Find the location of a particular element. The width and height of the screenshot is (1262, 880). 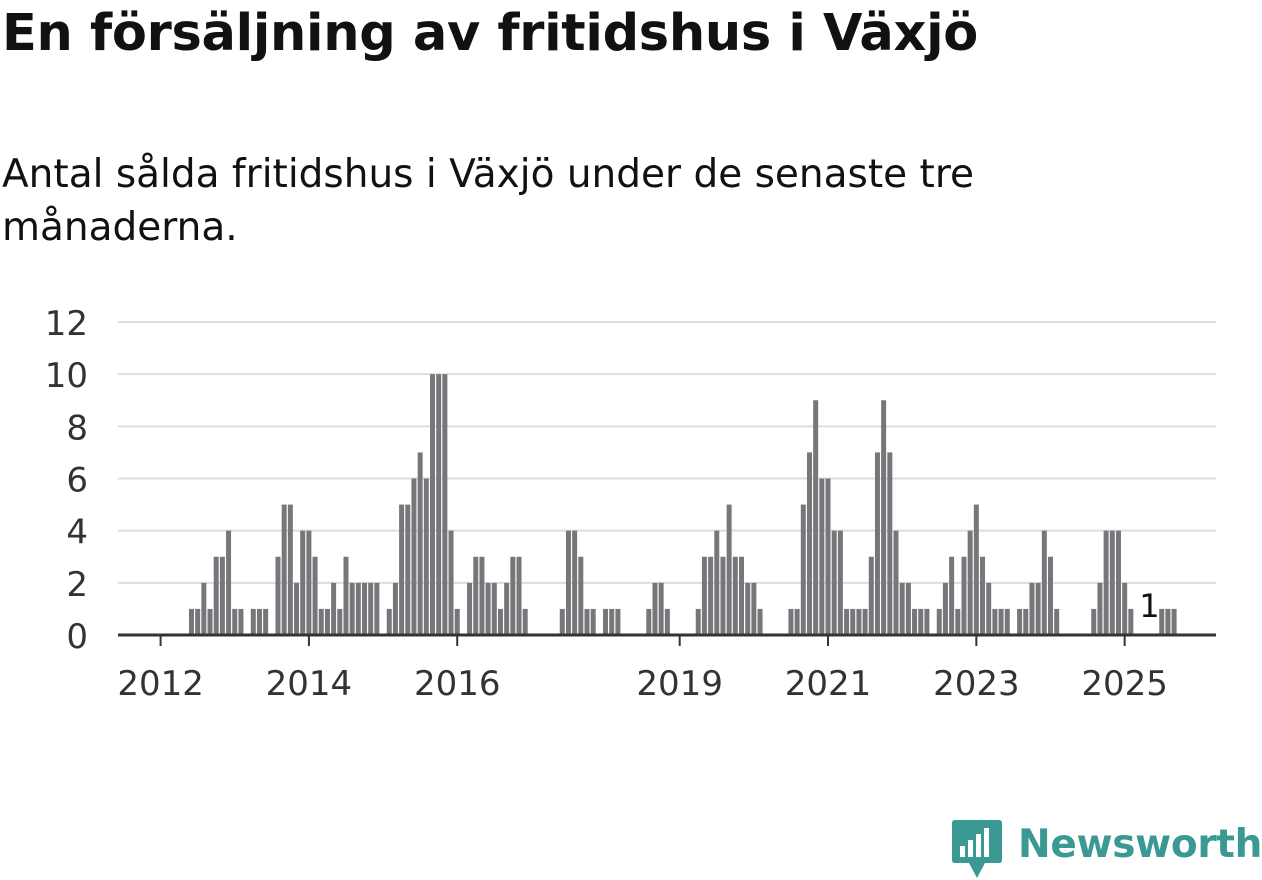

y-tick-label: 0 is located at coordinates (77, 637).